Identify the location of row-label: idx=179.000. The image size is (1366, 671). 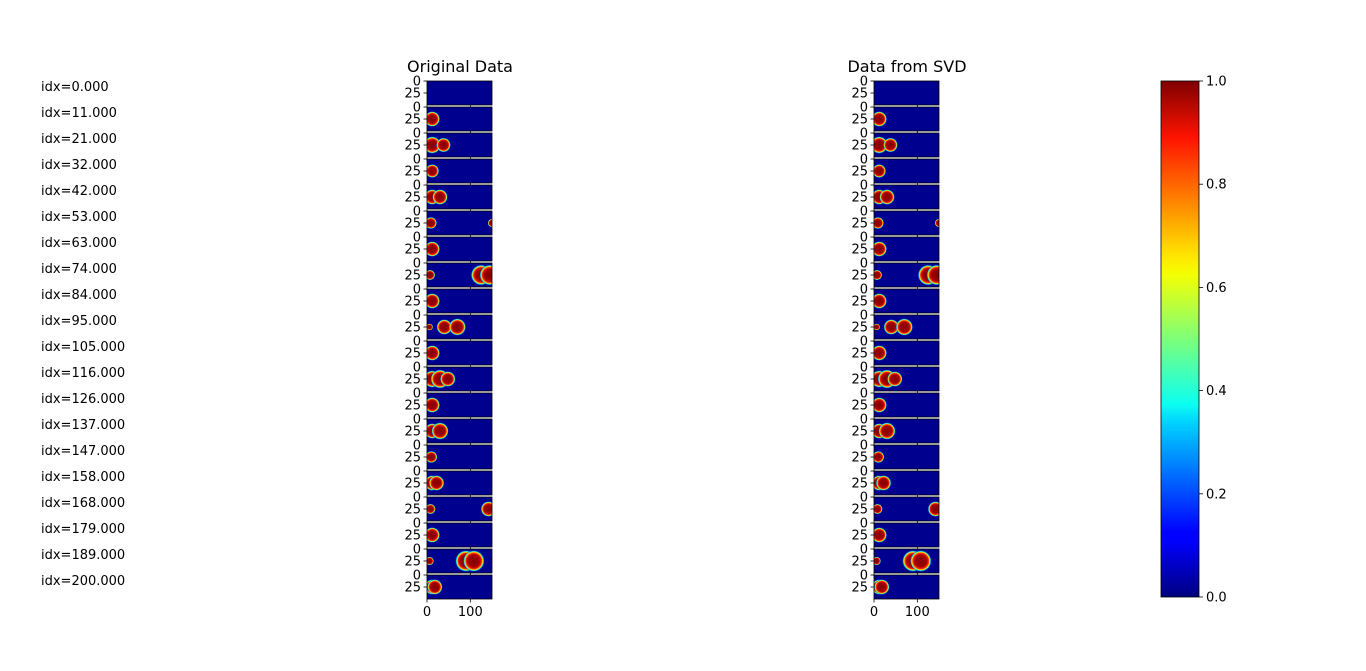
(83, 529).